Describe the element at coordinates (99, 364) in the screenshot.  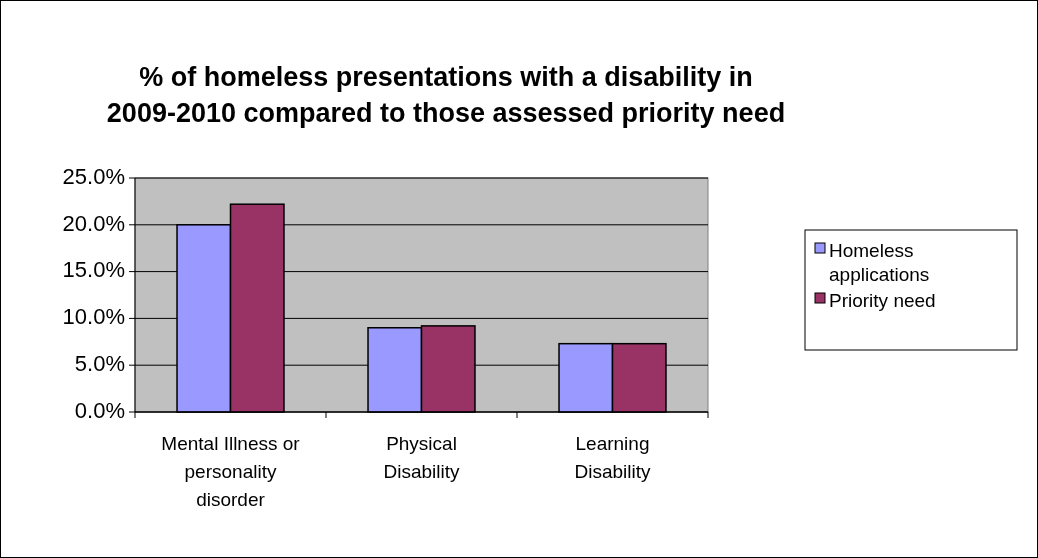
I see `y-tick-label: 5.0%` at that location.